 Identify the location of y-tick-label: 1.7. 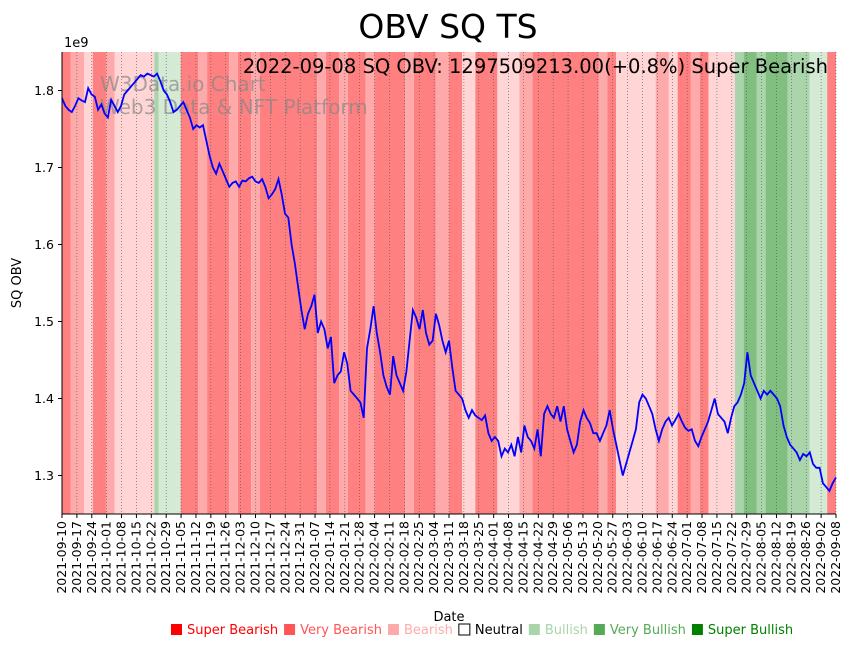
(44, 167).